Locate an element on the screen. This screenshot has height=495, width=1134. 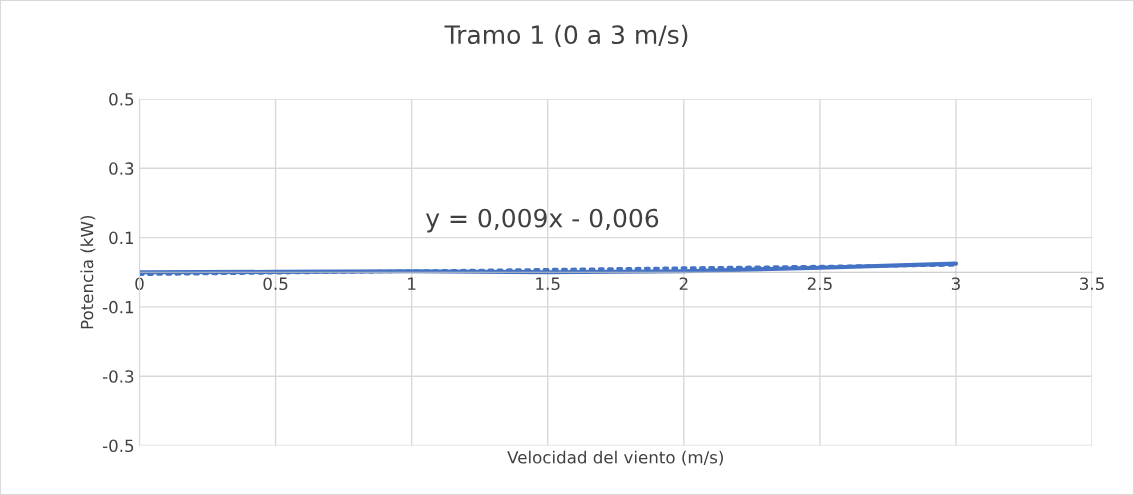
y-axis-title: Potencia (kW) is located at coordinates (88, 272).